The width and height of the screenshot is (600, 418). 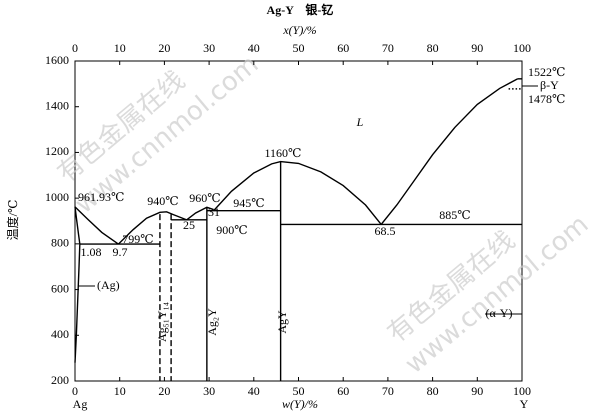 I want to click on x-tick-label: 0, so click(x=75, y=391).